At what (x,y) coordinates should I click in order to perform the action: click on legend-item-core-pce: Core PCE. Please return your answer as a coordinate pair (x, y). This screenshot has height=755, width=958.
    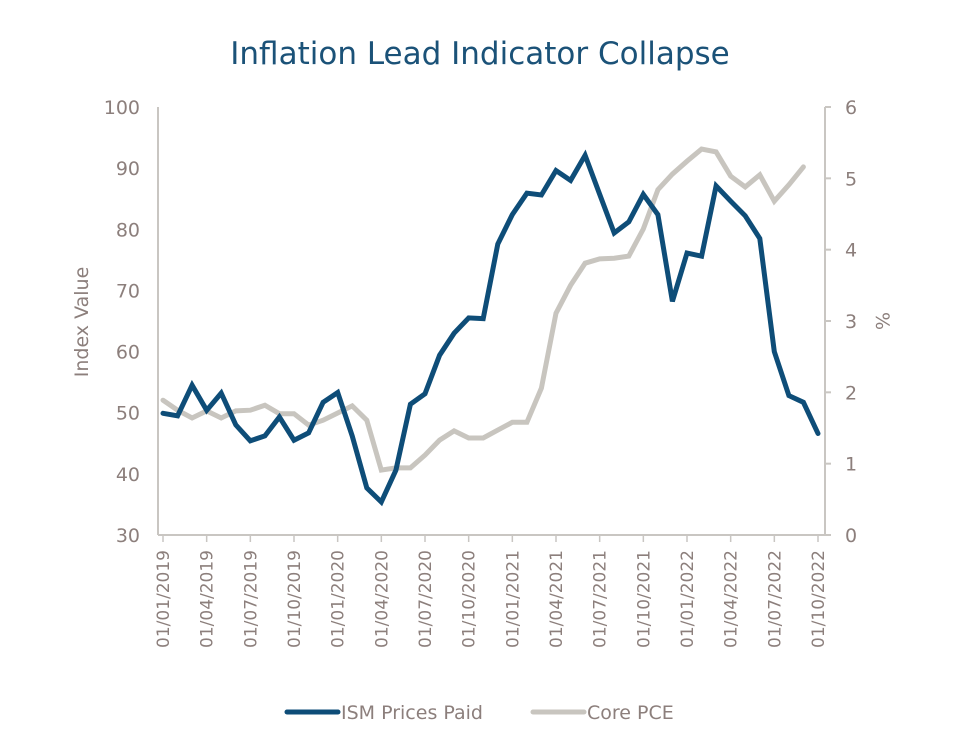
    Looking at the image, I should click on (602, 713).